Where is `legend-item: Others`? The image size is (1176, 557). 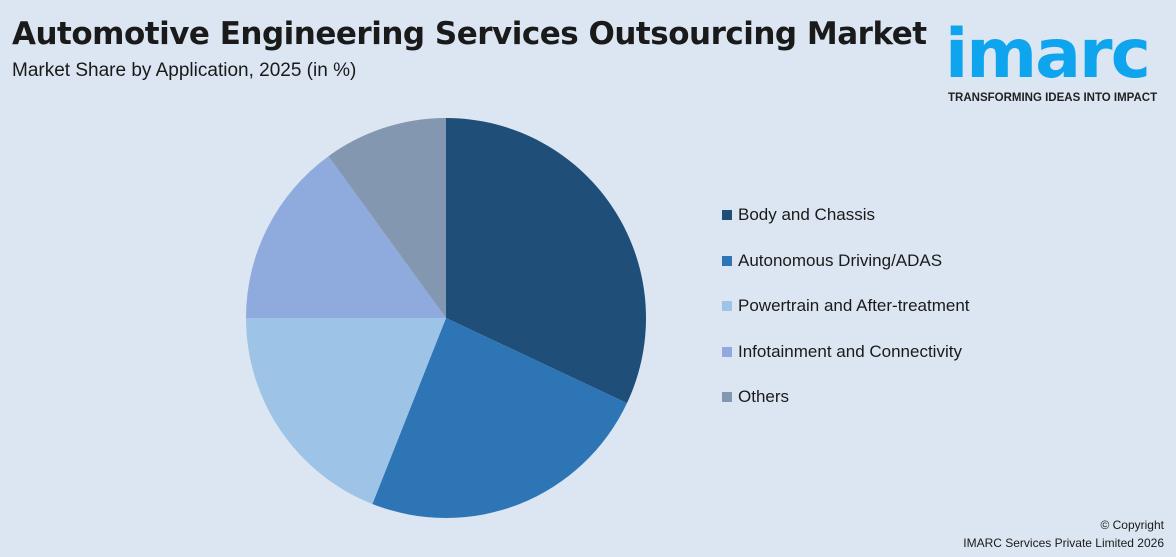
legend-item: Others is located at coordinates (755, 397).